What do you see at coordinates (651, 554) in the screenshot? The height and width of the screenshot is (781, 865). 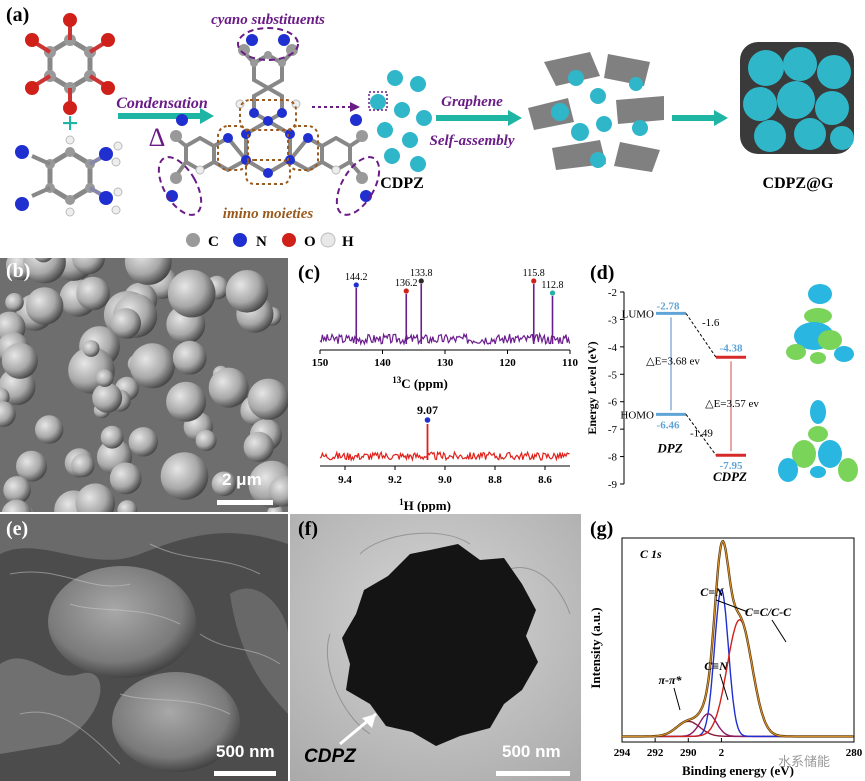 I see `xps-title: C 1s` at bounding box center [651, 554].